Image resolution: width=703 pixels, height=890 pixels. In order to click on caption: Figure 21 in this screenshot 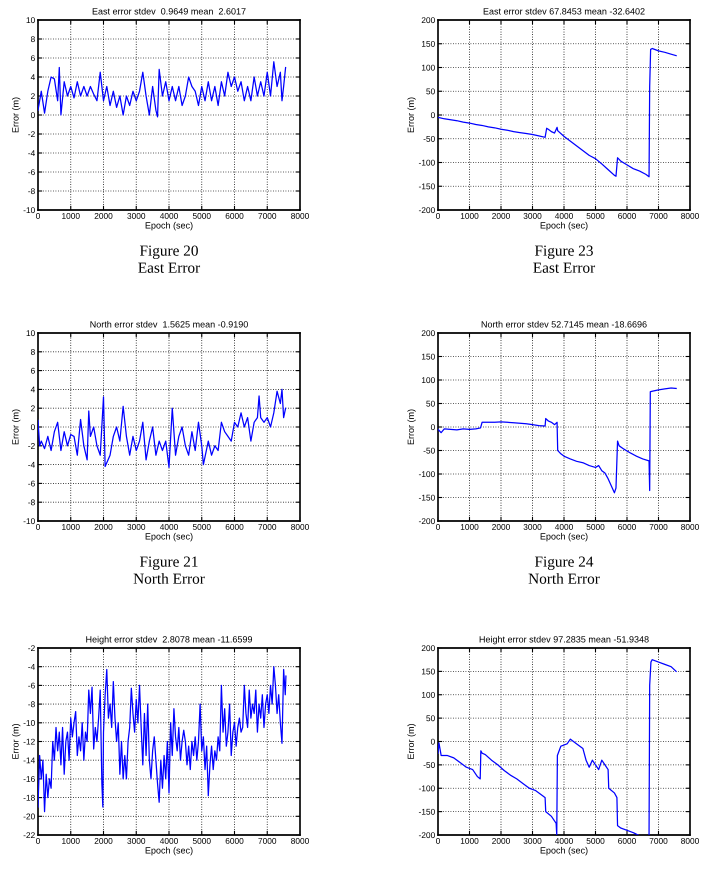, I will do `click(169, 563)`.